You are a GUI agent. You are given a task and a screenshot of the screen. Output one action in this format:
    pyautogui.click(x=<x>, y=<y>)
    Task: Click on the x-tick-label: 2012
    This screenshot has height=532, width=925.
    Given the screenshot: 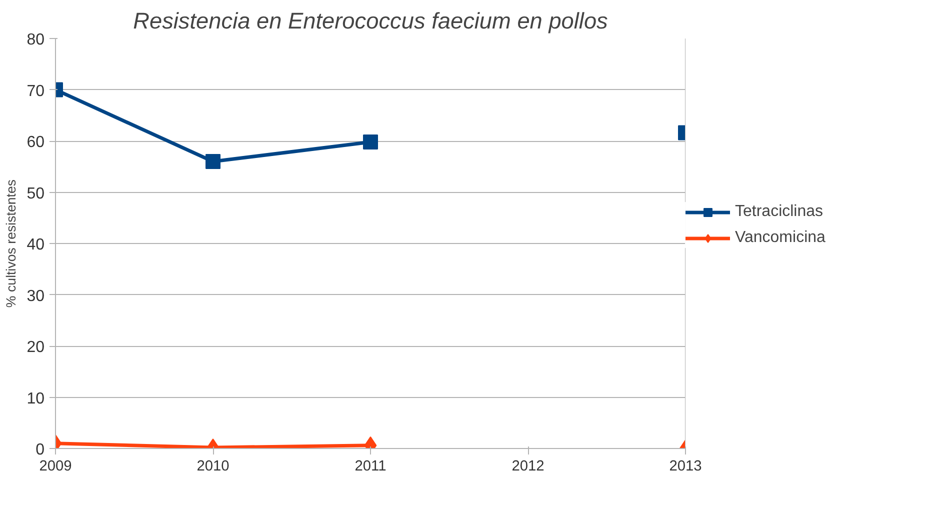 What is the action you would take?
    pyautogui.click(x=528, y=466)
    